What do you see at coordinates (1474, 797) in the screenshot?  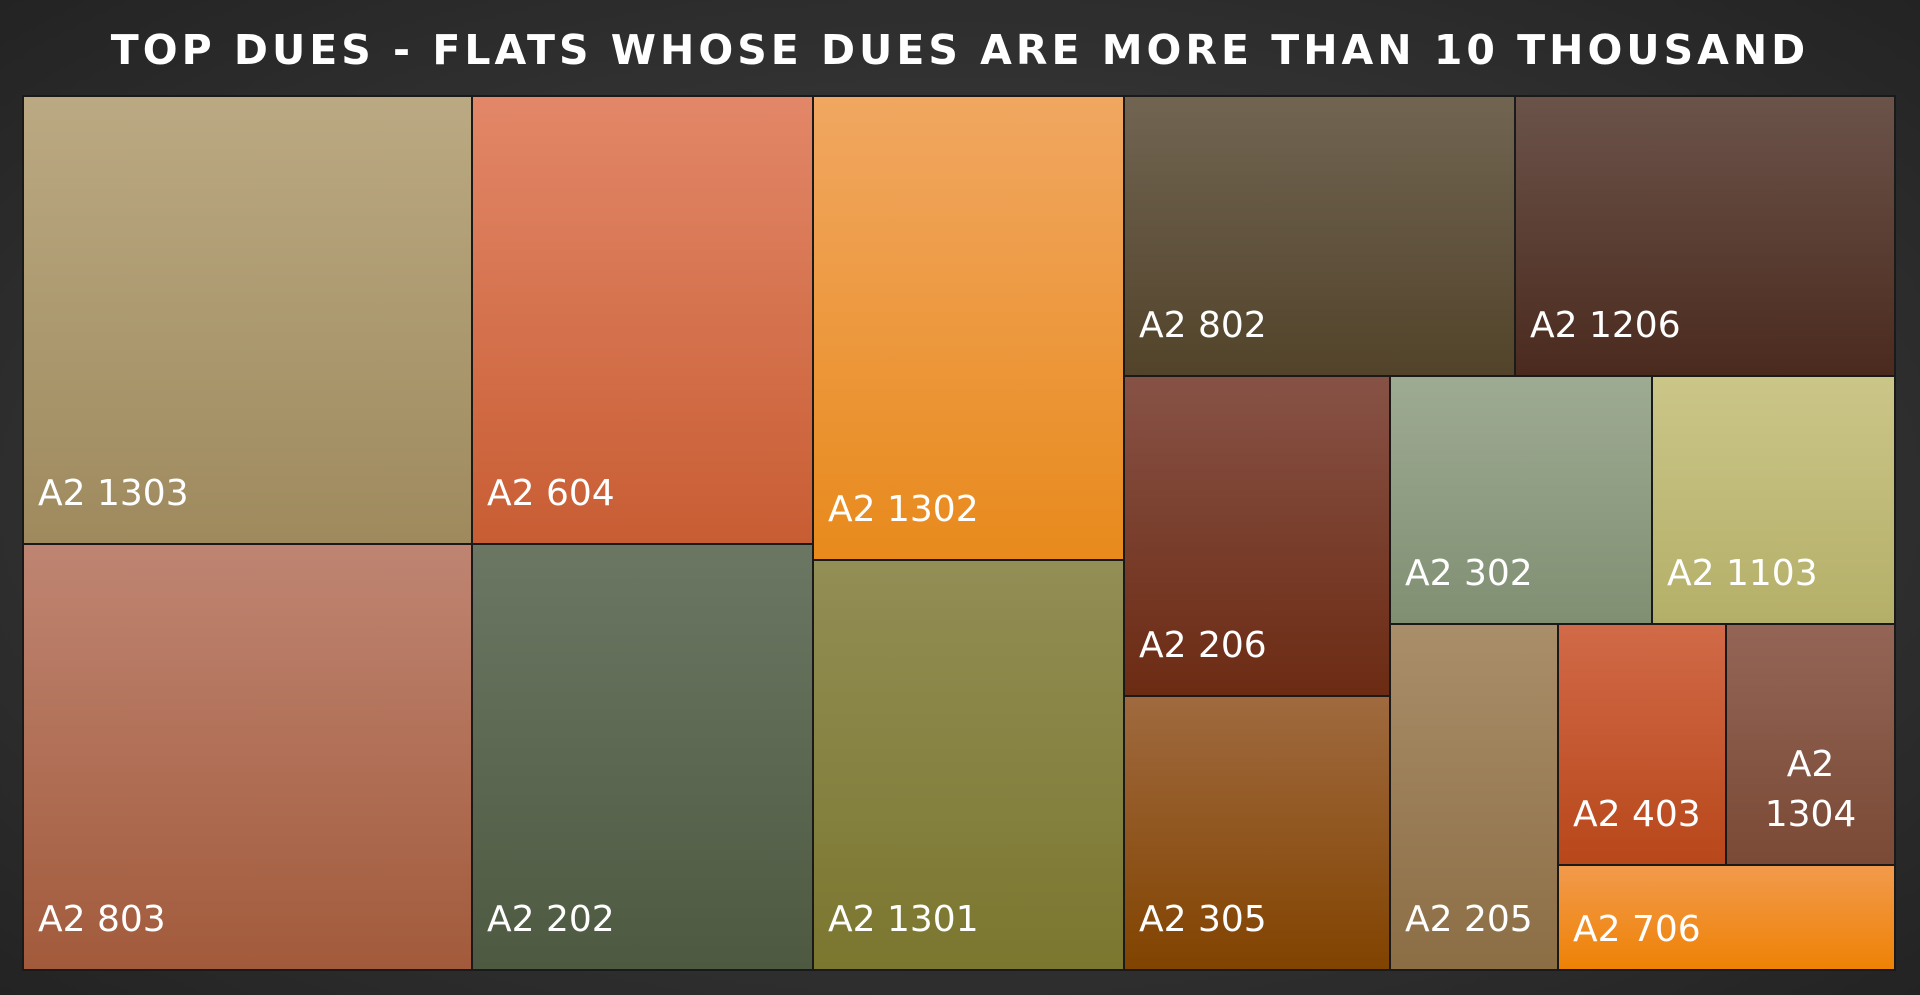 I see `tile-a2-205: A2 205` at bounding box center [1474, 797].